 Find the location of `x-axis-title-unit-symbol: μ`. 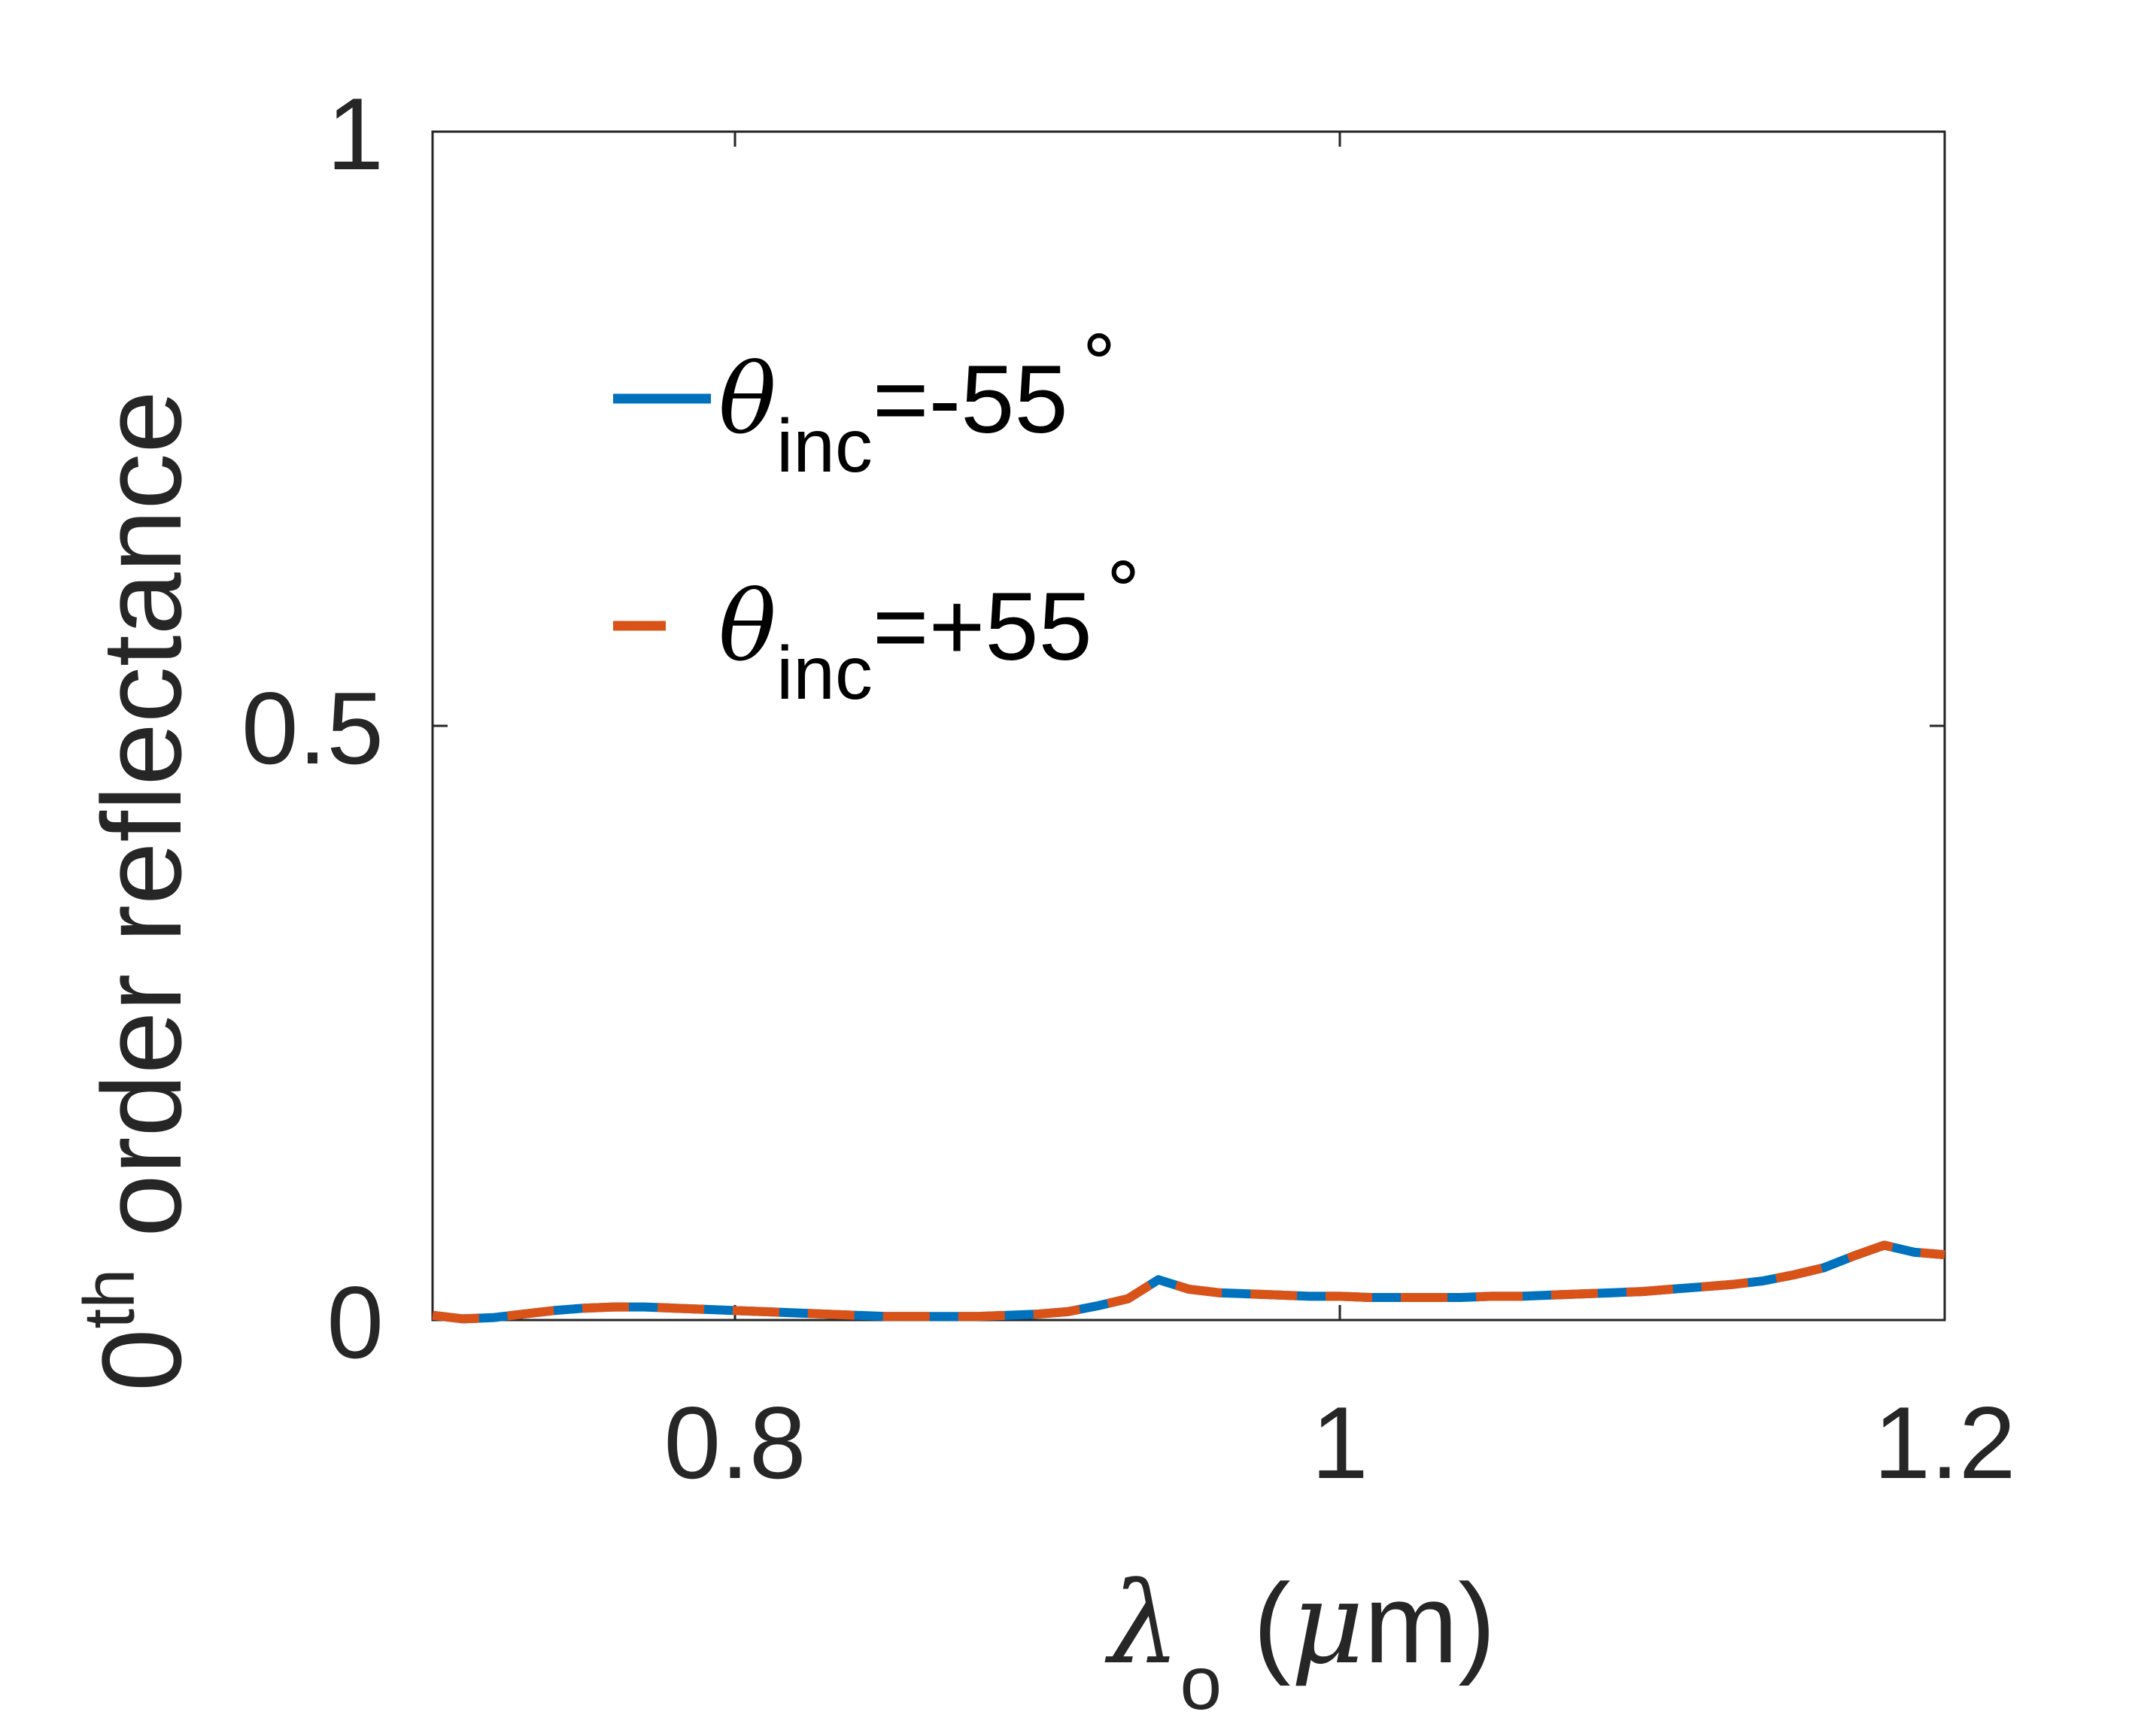

x-axis-title-unit-symbol: μ is located at coordinates (1328, 1623).